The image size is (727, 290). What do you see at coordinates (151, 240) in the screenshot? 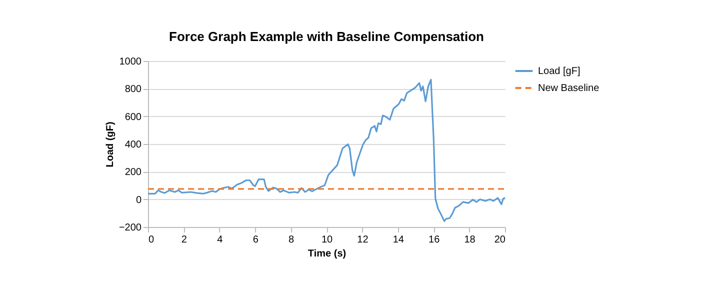
I see `x-tick-label: 0` at bounding box center [151, 240].